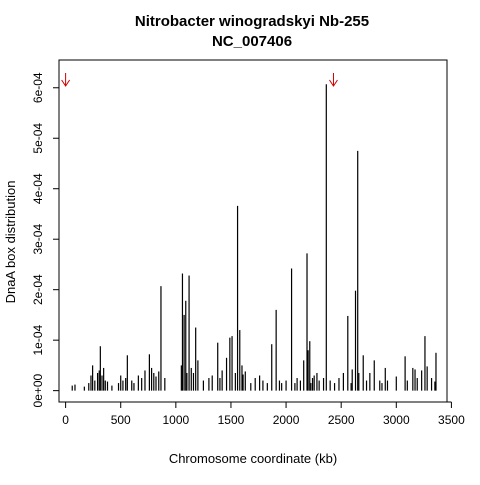  Describe the element at coordinates (263, 414) in the screenshot. I see `x-axis: 0 500 1000 1500 2000 2500 3000 3500` at that location.